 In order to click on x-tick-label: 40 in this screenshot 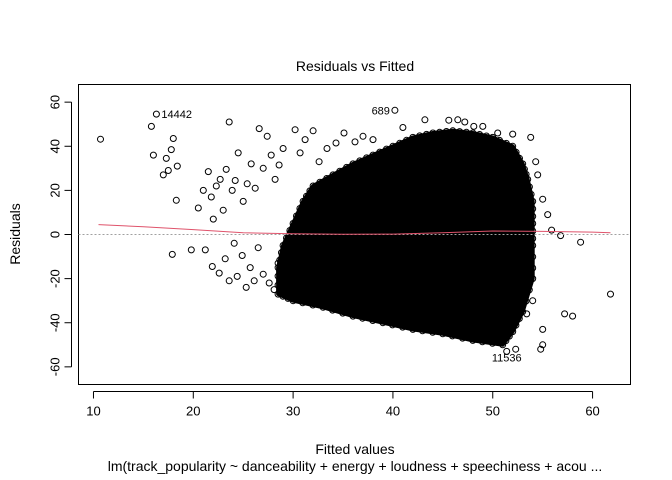, I will do `click(393, 411)`.